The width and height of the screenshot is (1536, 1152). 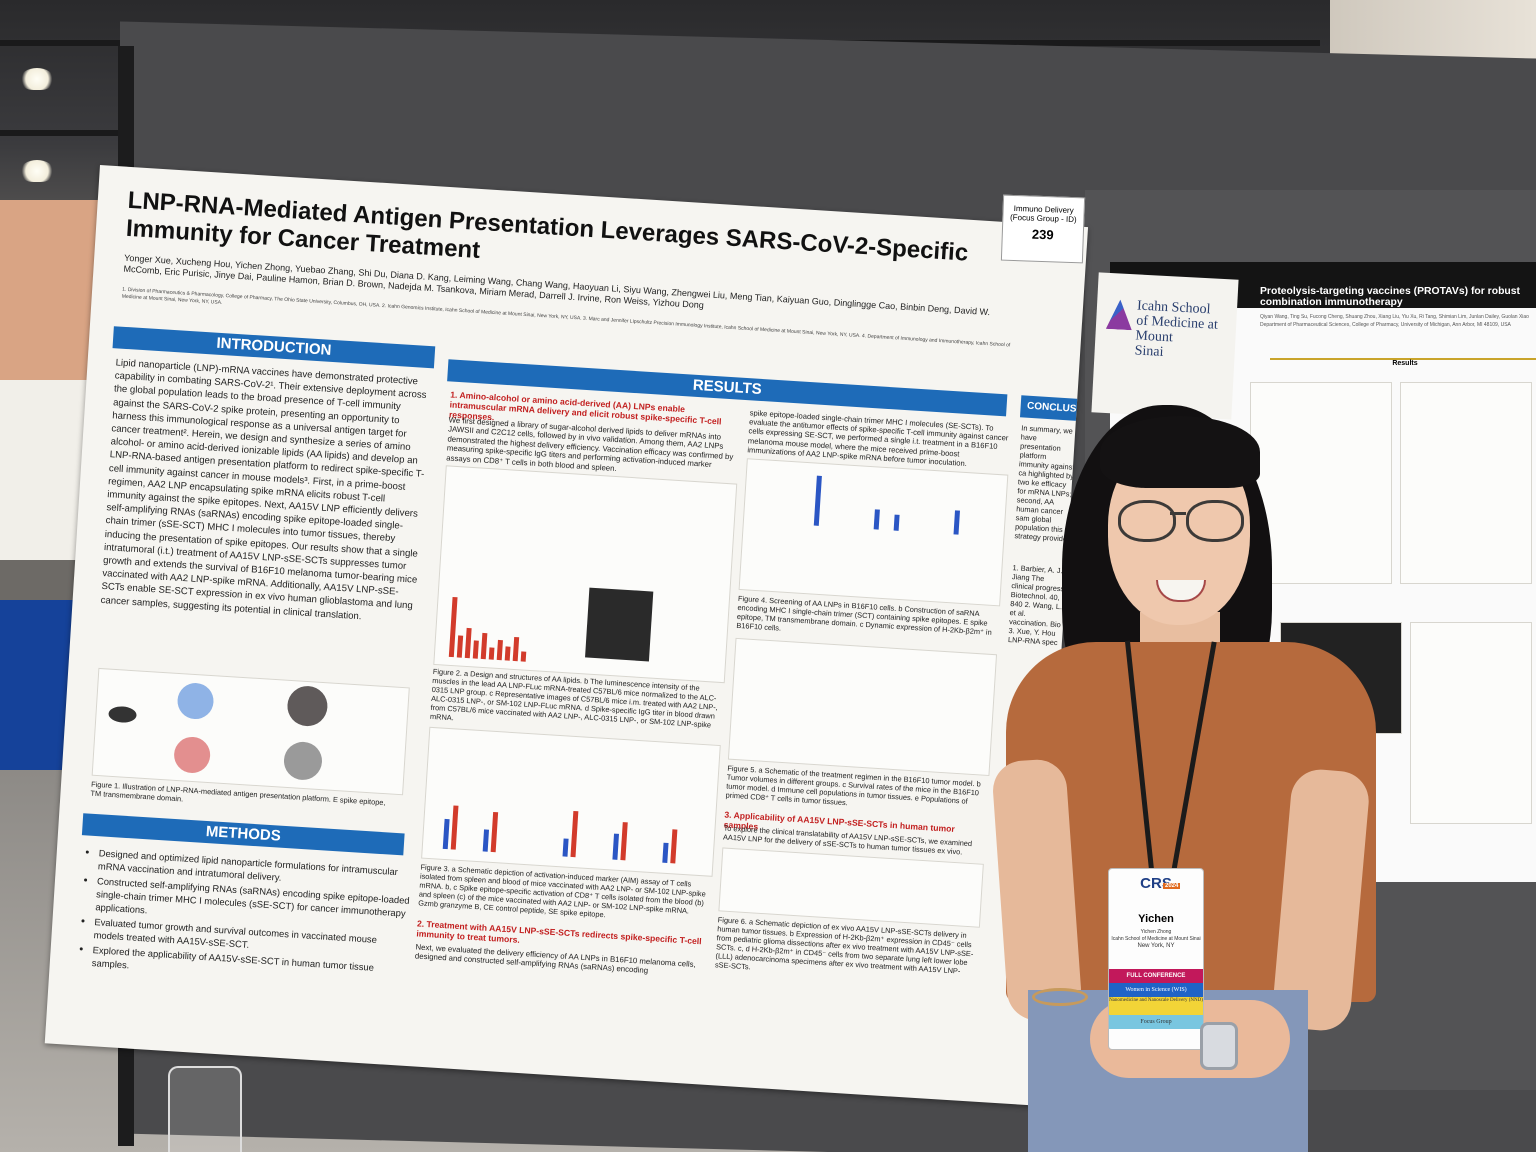 I want to click on figure6-panels, so click(x=851, y=887).